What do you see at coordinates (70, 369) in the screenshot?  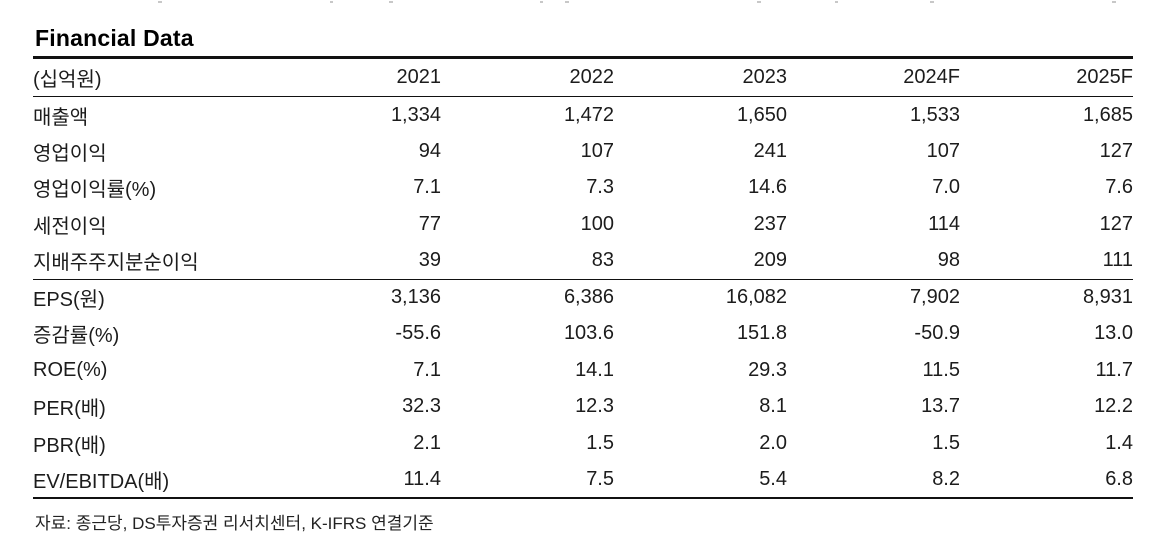 I see `row-label: ROE(%)` at bounding box center [70, 369].